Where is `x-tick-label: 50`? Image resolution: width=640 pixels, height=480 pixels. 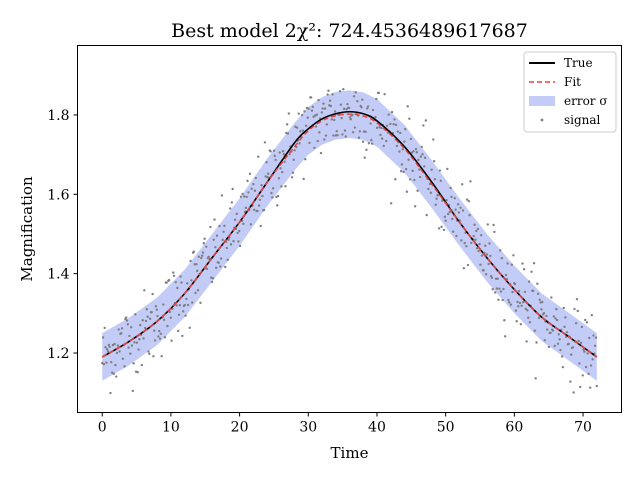
x-tick-label: 50 is located at coordinates (446, 428).